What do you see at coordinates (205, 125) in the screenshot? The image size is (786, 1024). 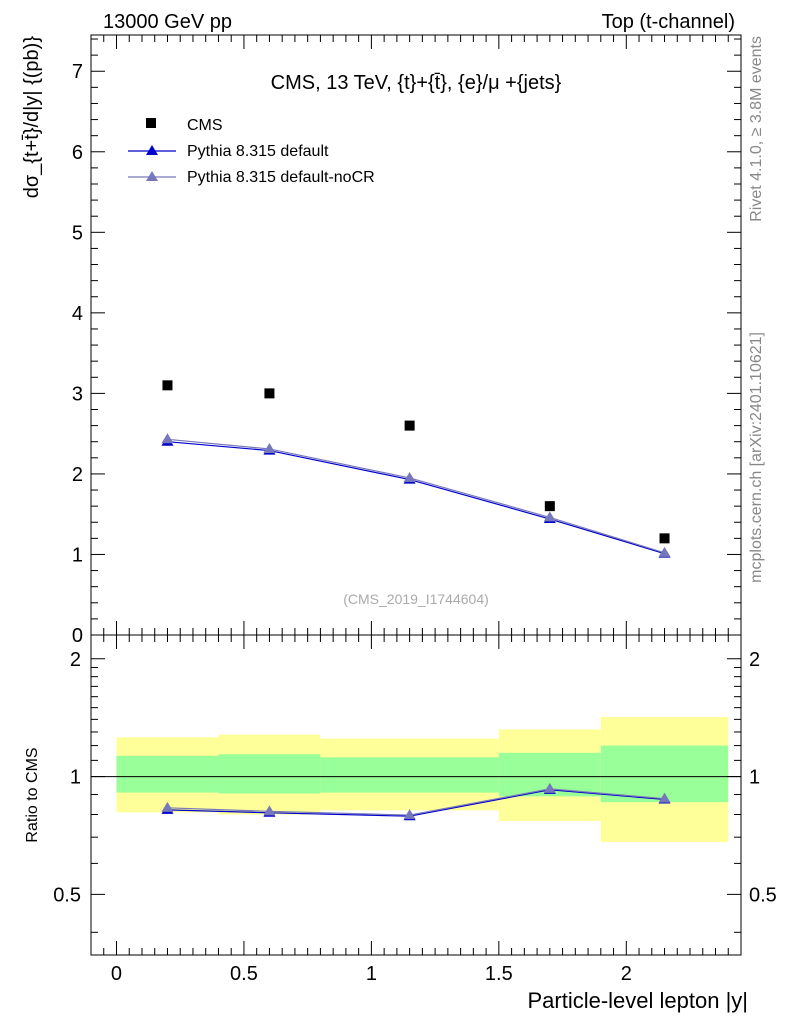 I see `legend-label-cms: CMS` at bounding box center [205, 125].